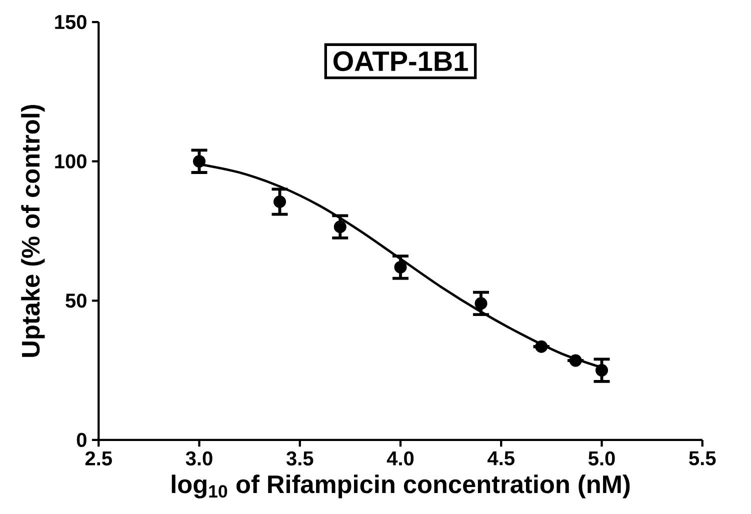 The width and height of the screenshot is (751, 514). Describe the element at coordinates (98, 458) in the screenshot. I see `x-tick-label: 2.5` at that location.